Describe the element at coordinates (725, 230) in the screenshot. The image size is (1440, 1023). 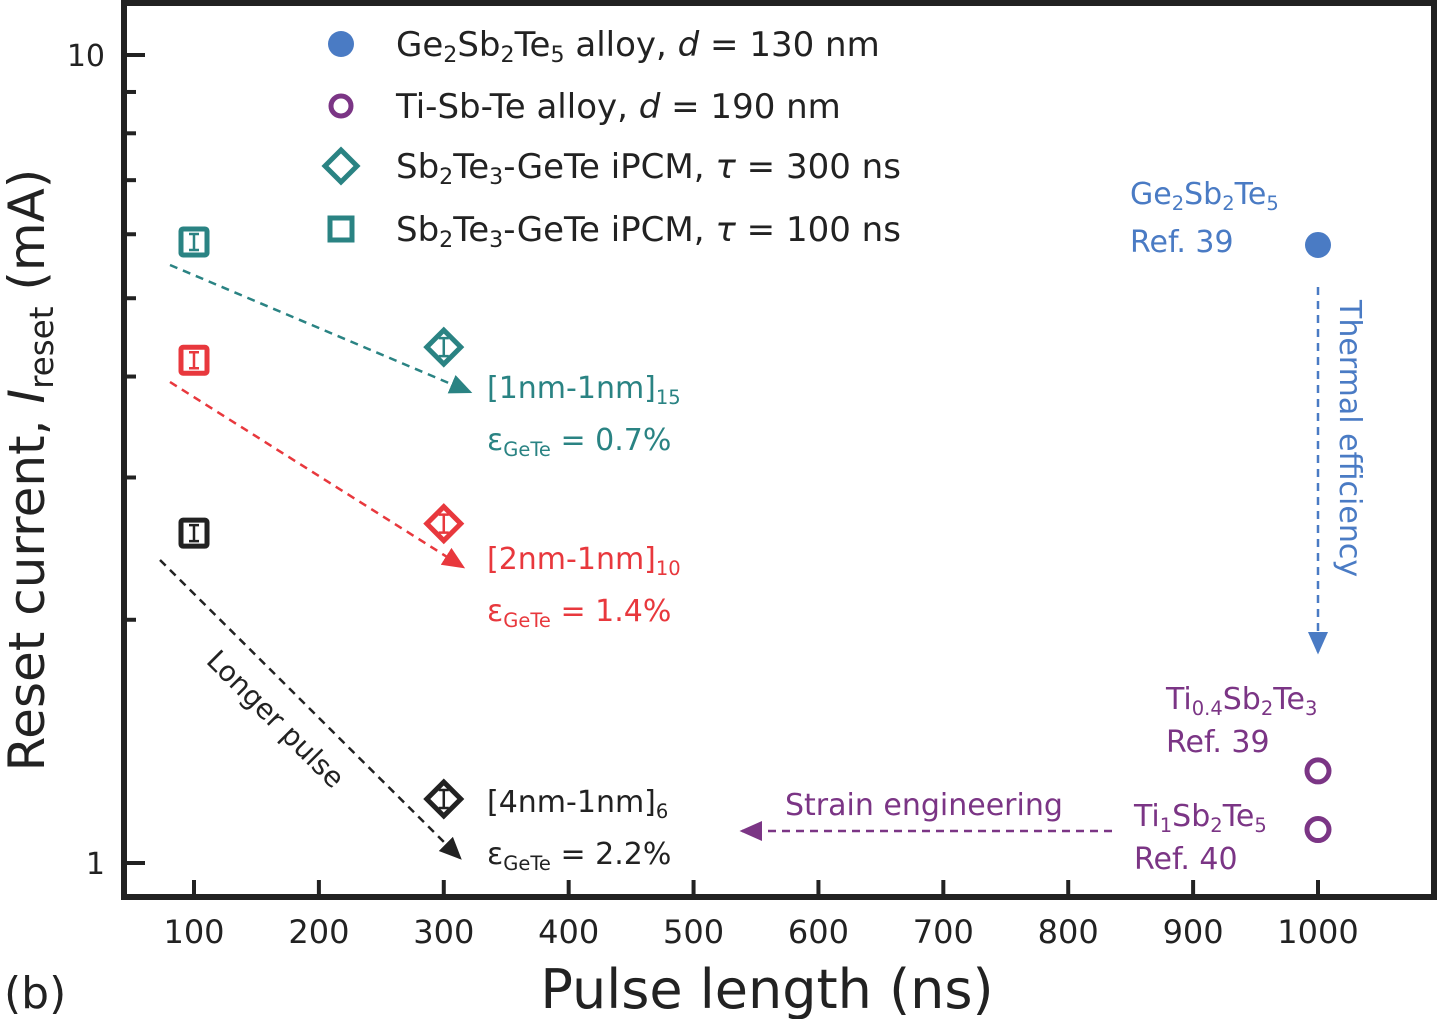
I see `text-segment: τ` at that location.